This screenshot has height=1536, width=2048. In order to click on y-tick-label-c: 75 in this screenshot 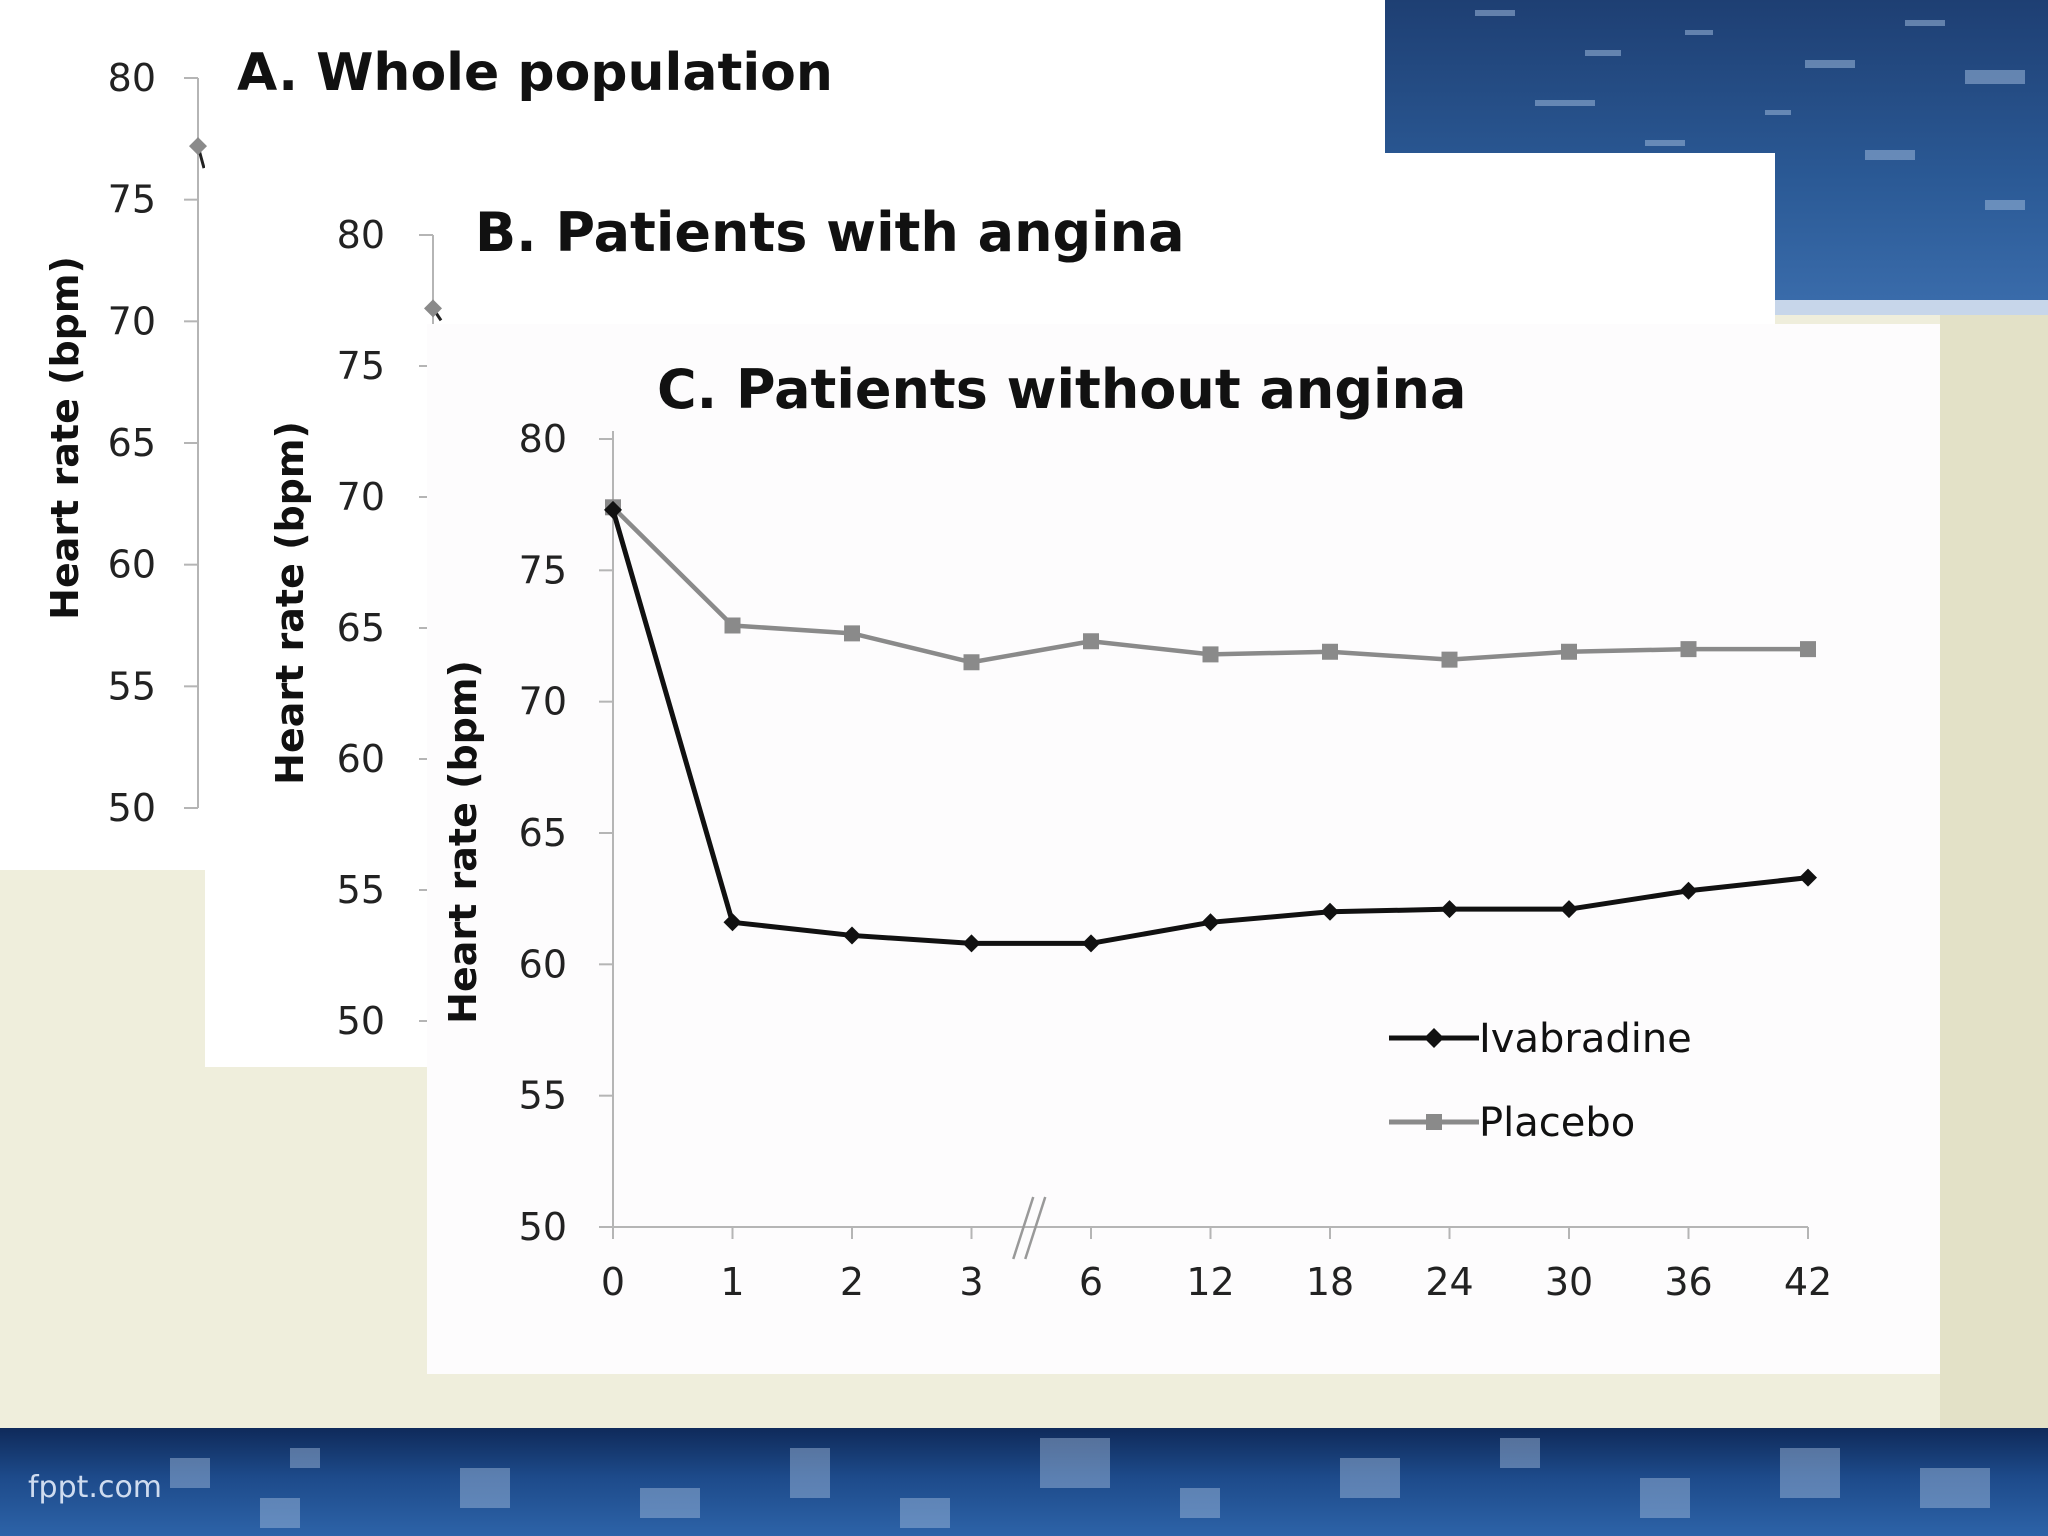, I will do `click(543, 570)`.